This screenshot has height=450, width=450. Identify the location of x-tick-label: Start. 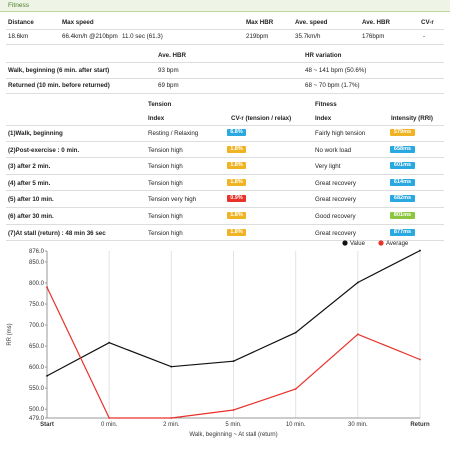
(47, 425).